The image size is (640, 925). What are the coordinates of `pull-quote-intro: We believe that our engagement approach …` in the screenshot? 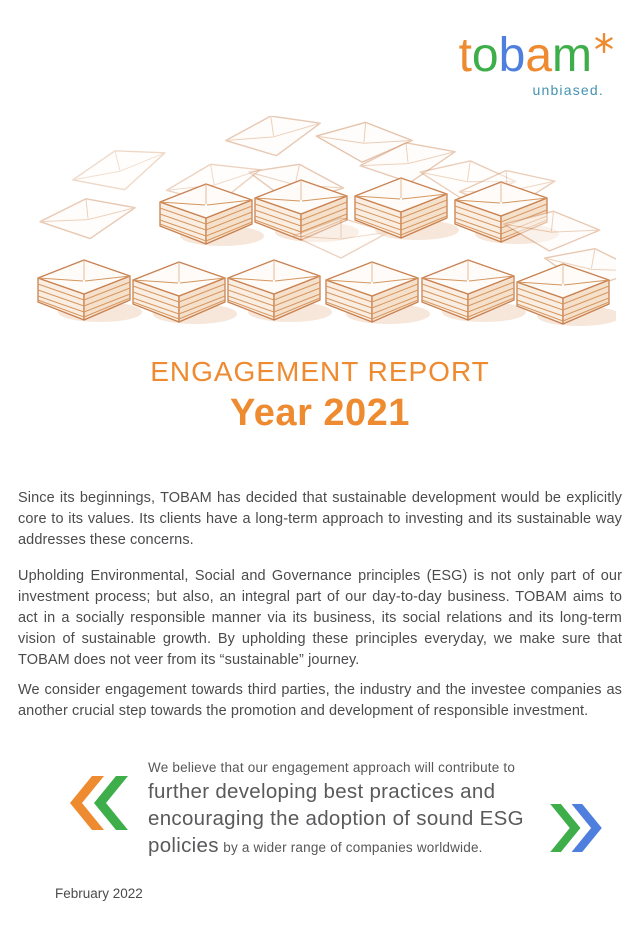 It's located at (332, 767).